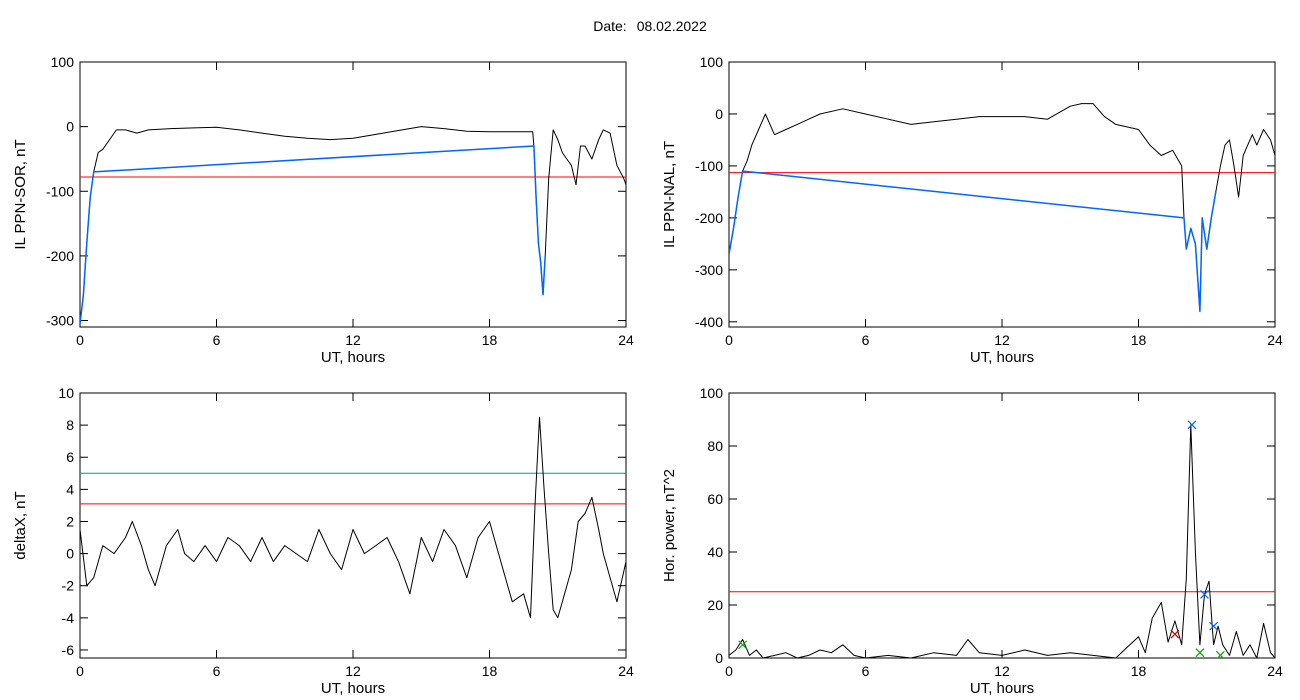  What do you see at coordinates (70, 457) in the screenshot?
I see `y-tick-label: 6` at bounding box center [70, 457].